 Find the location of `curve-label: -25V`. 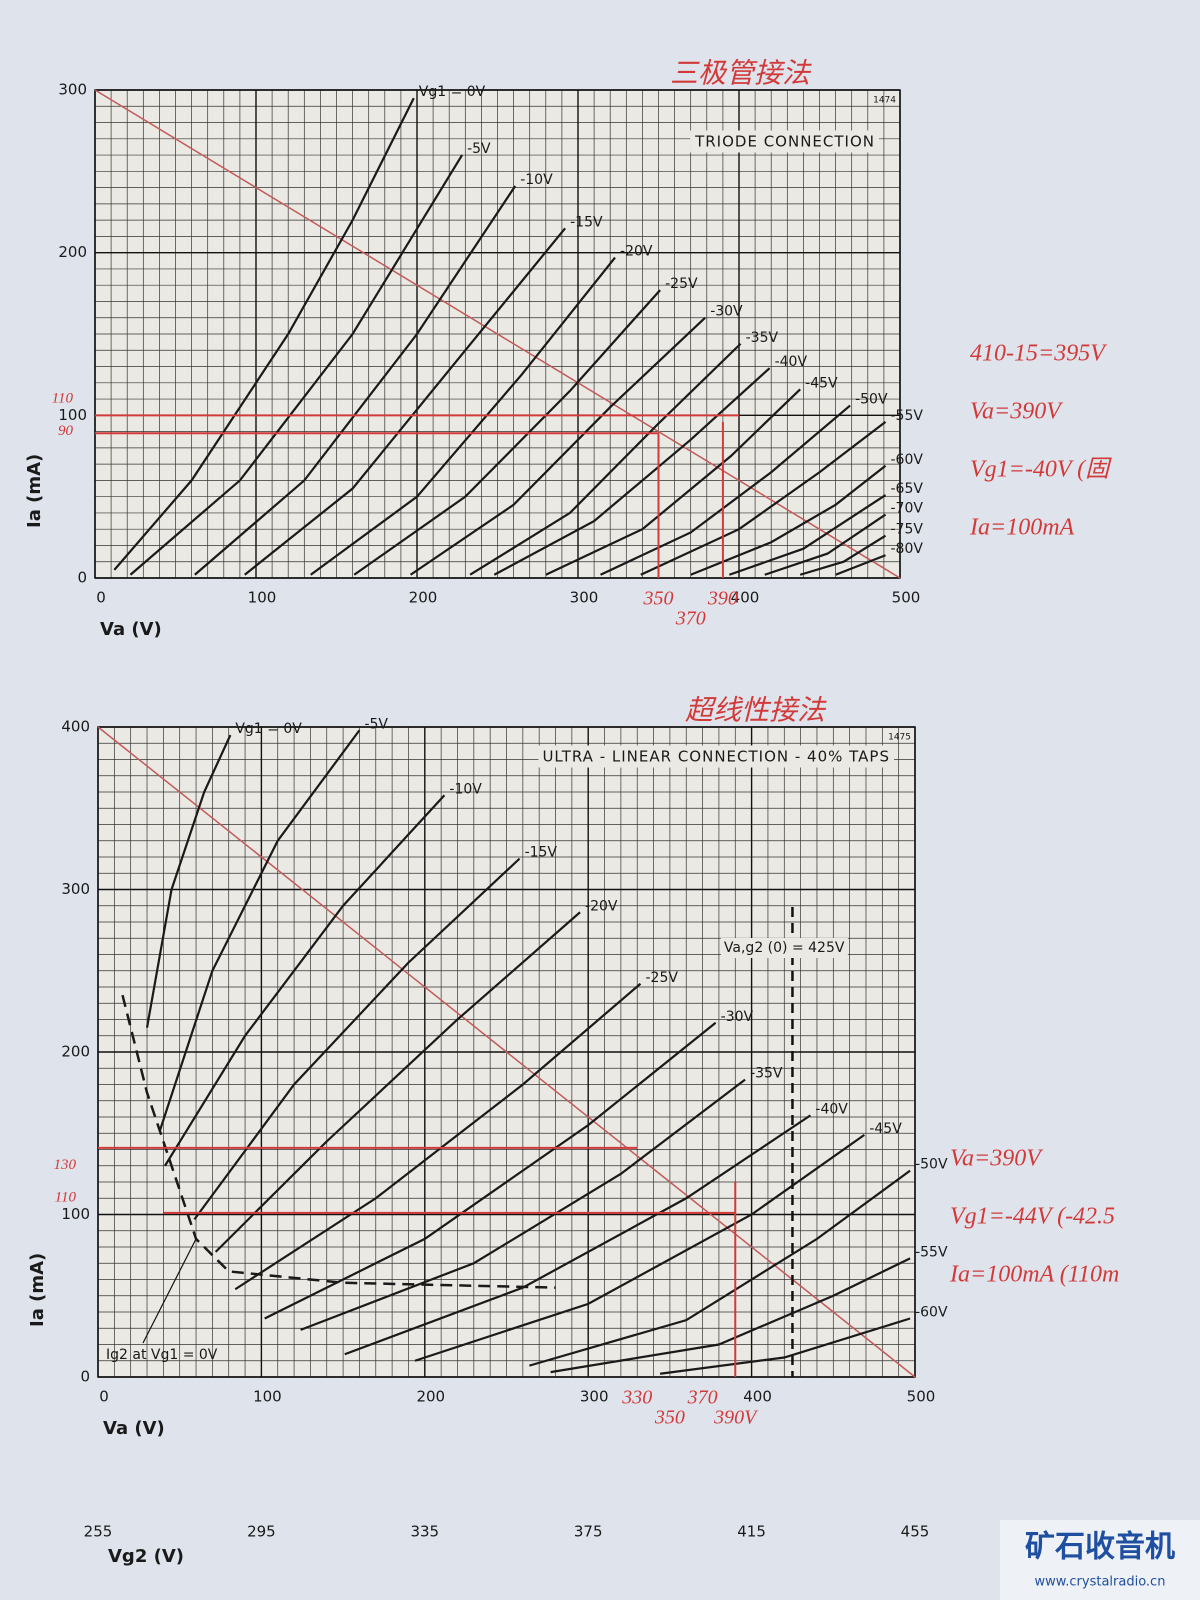

curve-label: -25V is located at coordinates (661, 978).